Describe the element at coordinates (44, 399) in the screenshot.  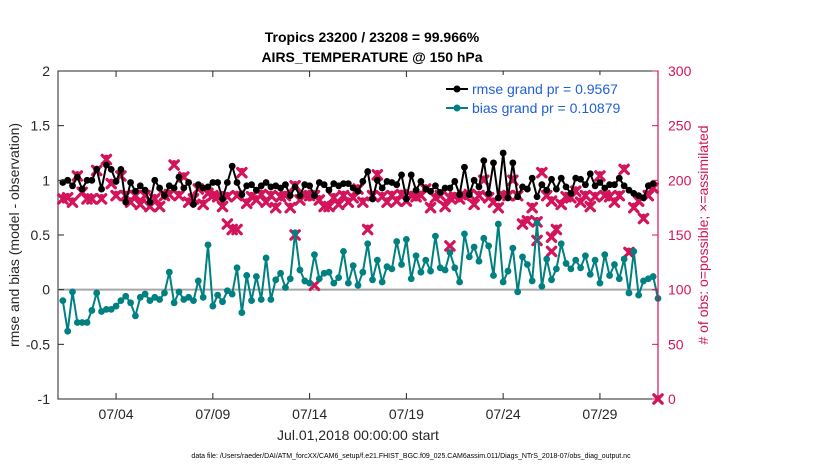
I see `y-tick-label: -1` at that location.